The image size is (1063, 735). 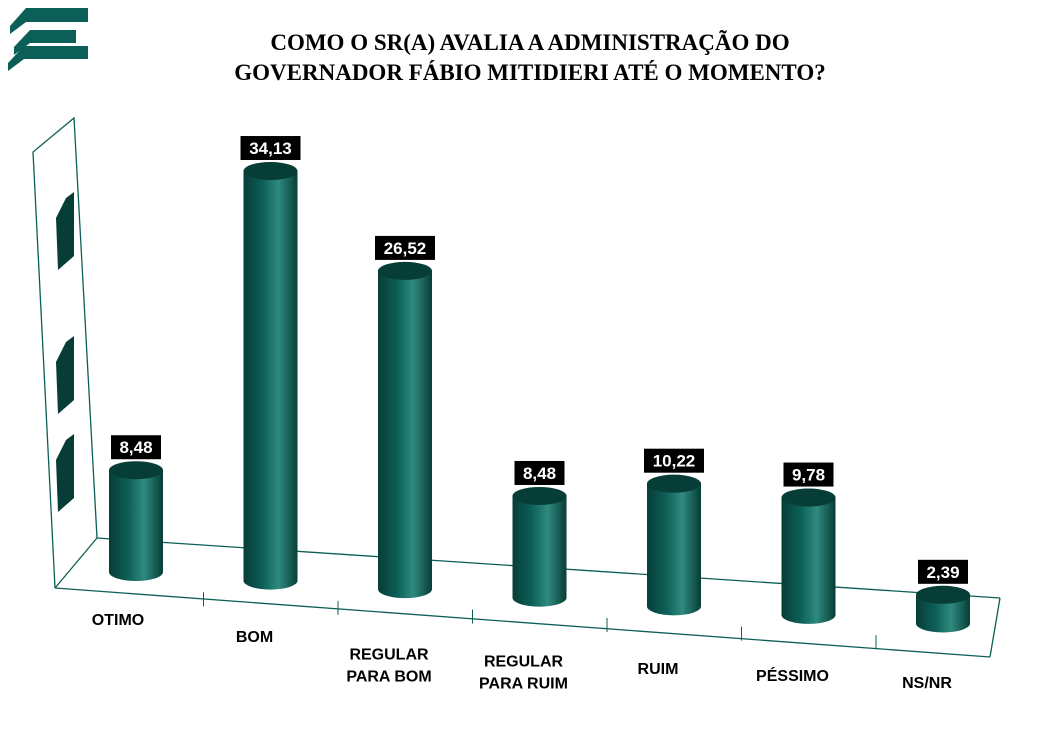 I want to click on category-label-1: BOM, so click(x=254, y=637).